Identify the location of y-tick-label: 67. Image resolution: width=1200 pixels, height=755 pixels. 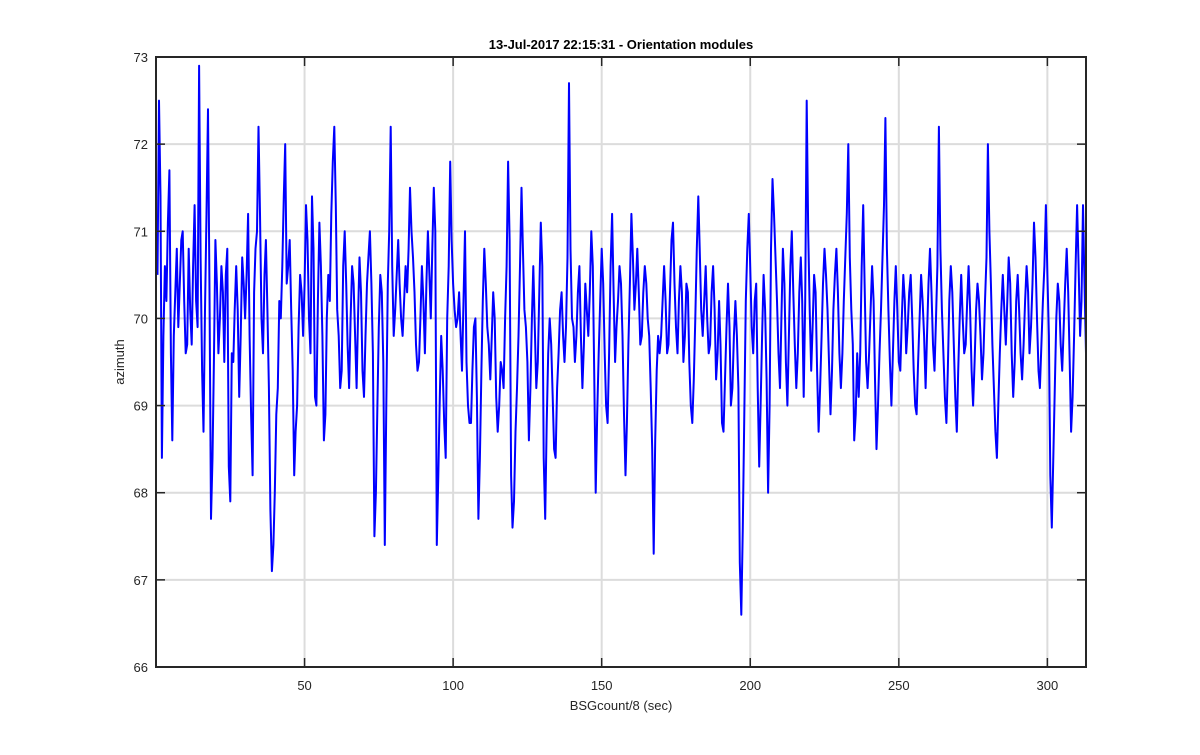
(141, 580).